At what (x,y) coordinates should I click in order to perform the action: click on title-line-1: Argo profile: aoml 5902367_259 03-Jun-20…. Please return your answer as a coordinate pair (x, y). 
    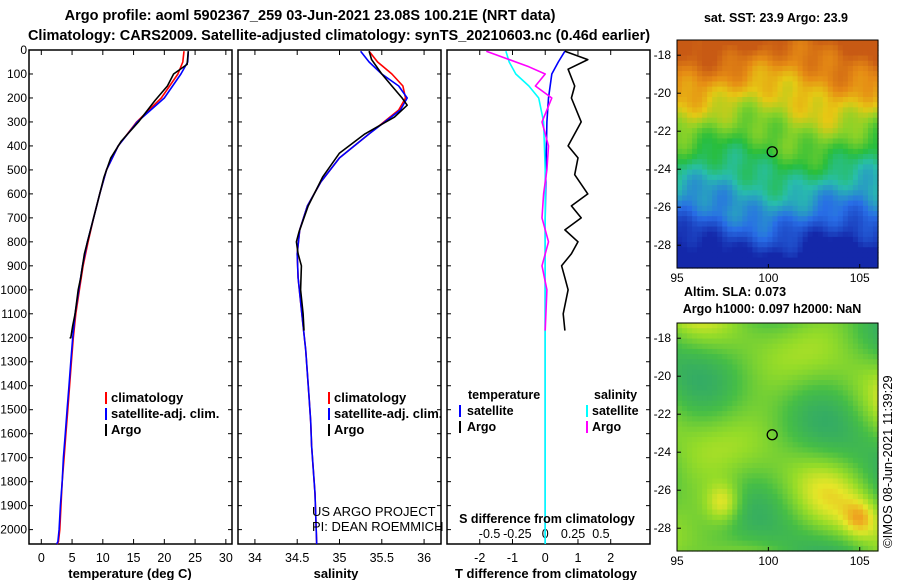
    Looking at the image, I should click on (310, 16).